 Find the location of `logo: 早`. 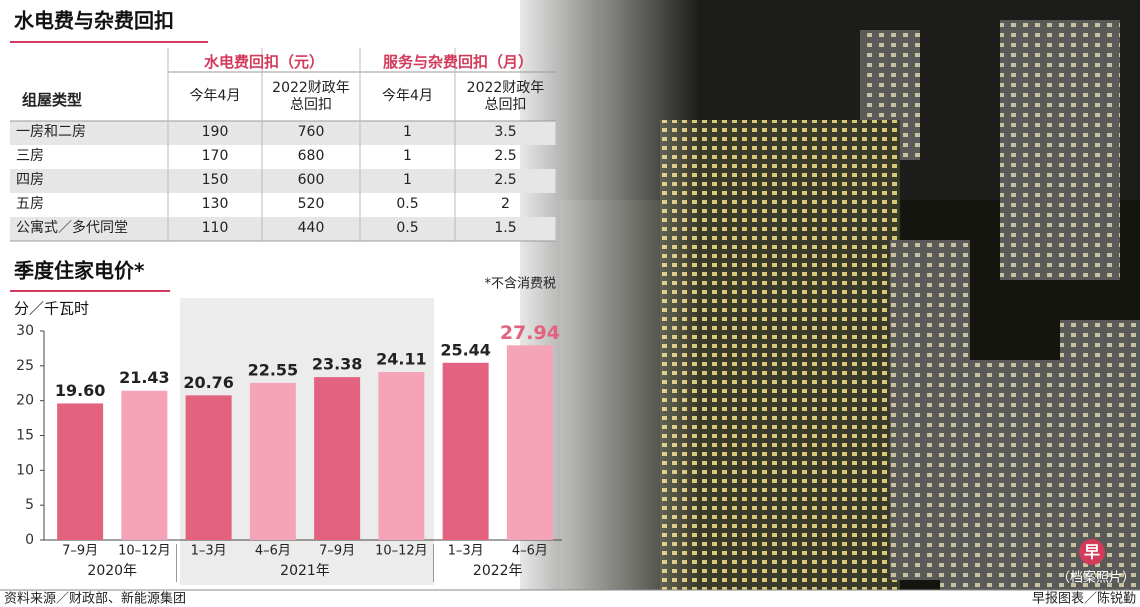

logo: 早 is located at coordinates (1092, 552).